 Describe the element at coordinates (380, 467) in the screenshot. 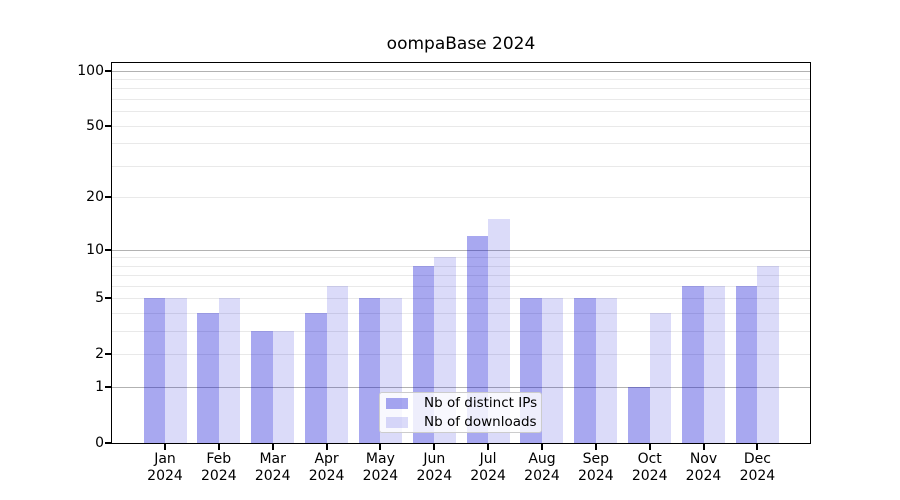

I see `x-axis-tick-label: May 2024` at that location.